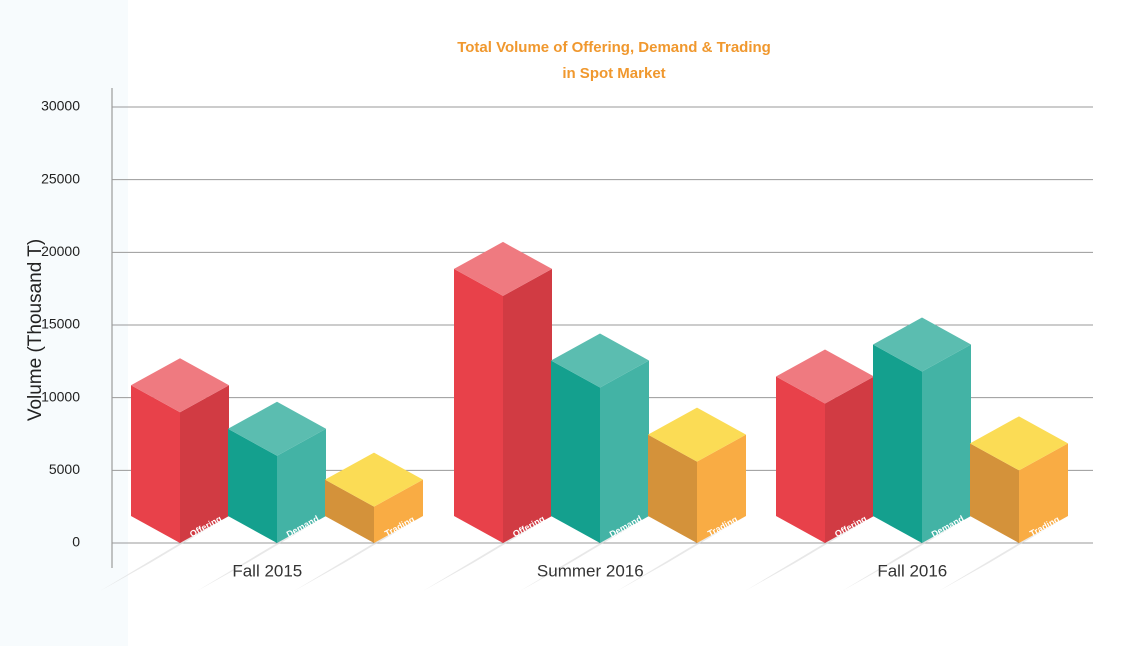  I want to click on x-tick-label: Summer 2016, so click(590, 570).